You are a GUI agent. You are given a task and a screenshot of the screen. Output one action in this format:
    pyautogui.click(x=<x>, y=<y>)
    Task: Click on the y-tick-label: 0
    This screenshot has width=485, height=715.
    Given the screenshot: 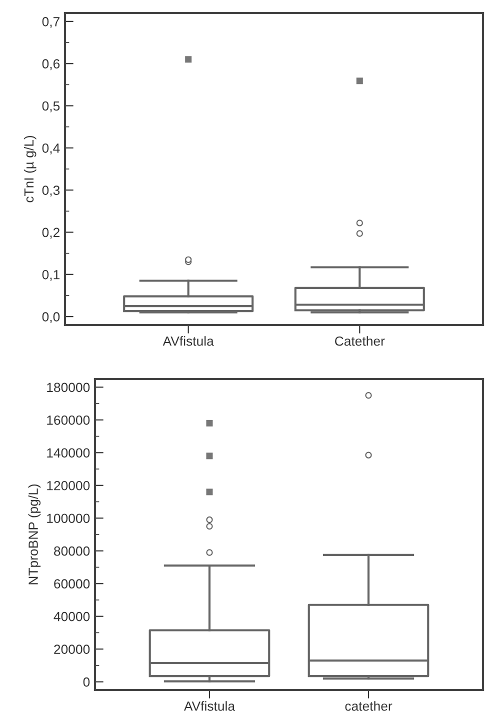 What is the action you would take?
    pyautogui.click(x=86, y=682)
    